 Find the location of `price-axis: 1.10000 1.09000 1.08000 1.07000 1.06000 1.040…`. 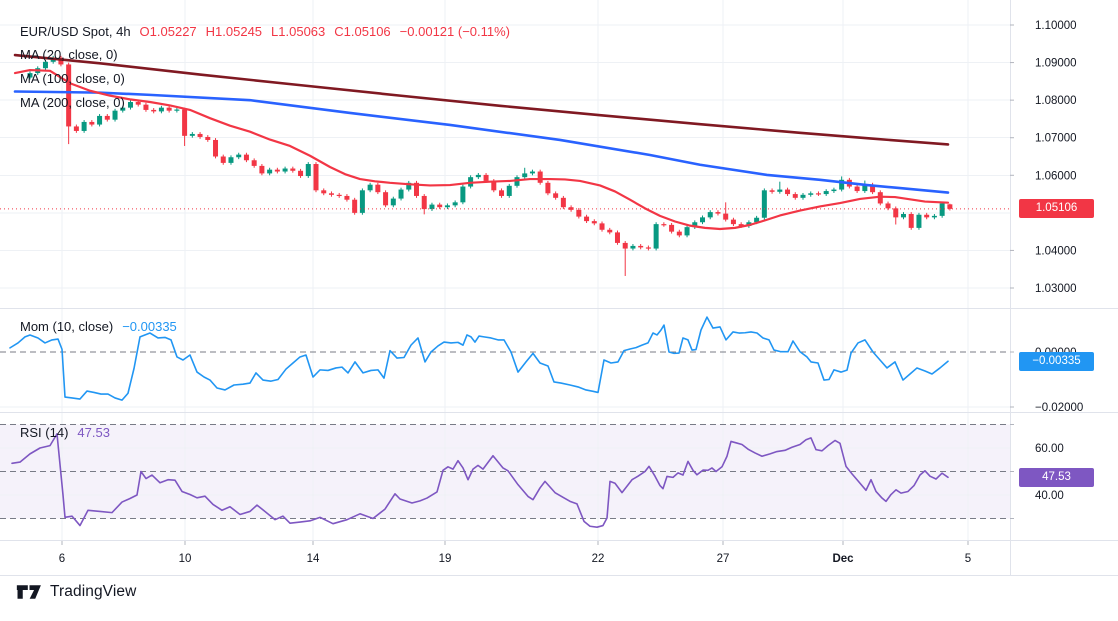

price-axis: 1.10000 1.09000 1.08000 1.07000 1.06000 1.040… is located at coordinates (1046, 269).